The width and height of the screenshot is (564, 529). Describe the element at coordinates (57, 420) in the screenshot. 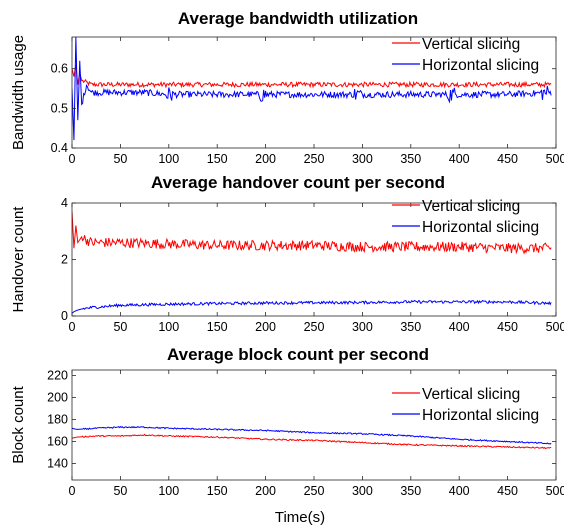

I see `y-tick-label: 180` at that location.